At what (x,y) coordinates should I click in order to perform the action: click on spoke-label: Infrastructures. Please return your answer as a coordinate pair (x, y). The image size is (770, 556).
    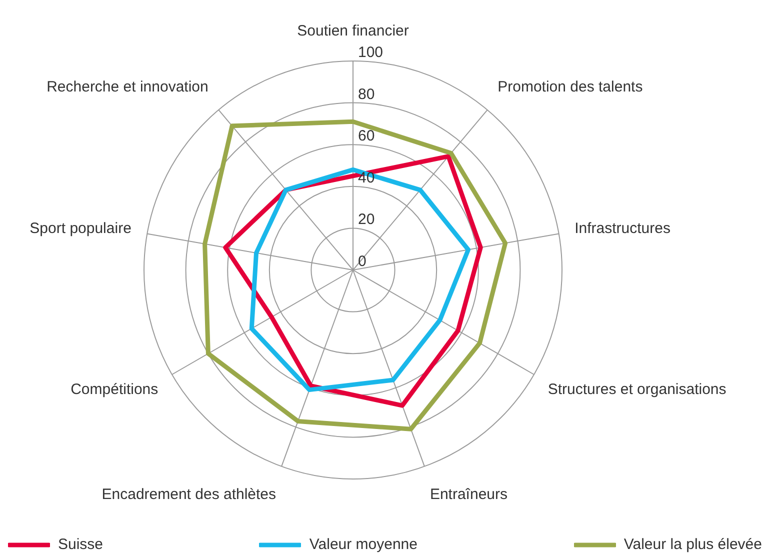
    Looking at the image, I should click on (622, 228).